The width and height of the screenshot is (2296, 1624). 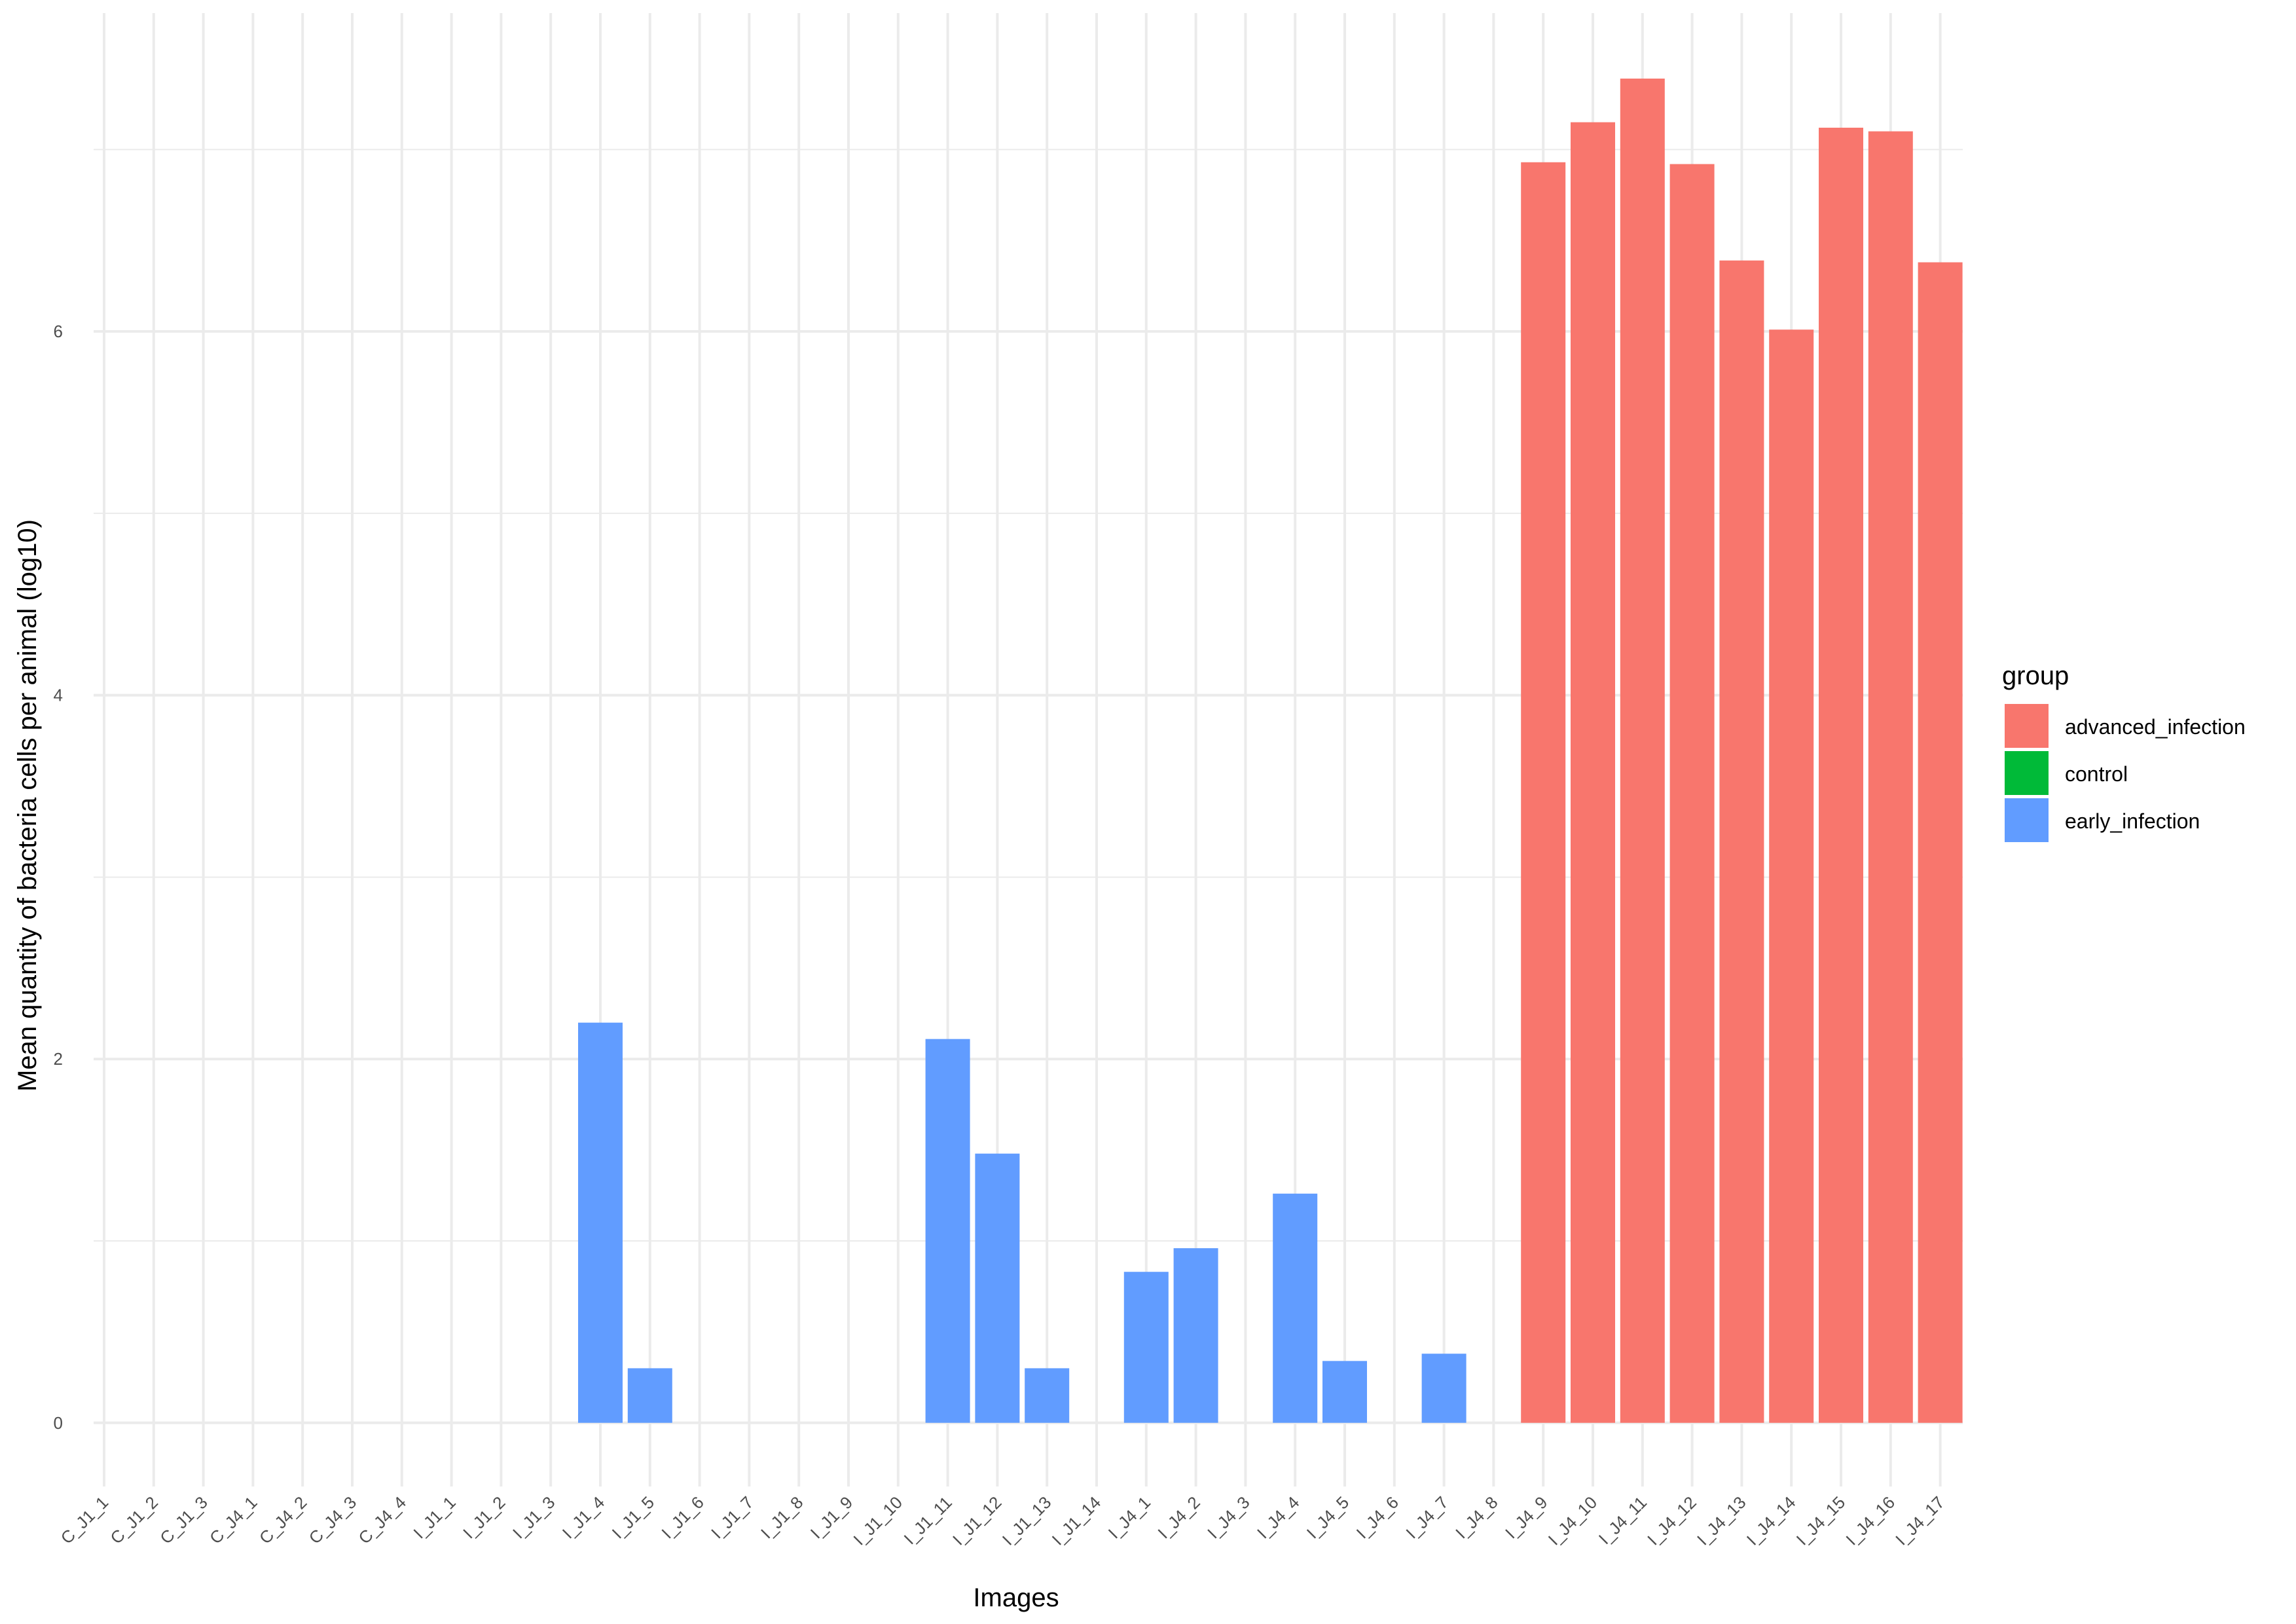 I want to click on x-tick-label-i-j4-5: I_J4_5, so click(x=1328, y=1517).